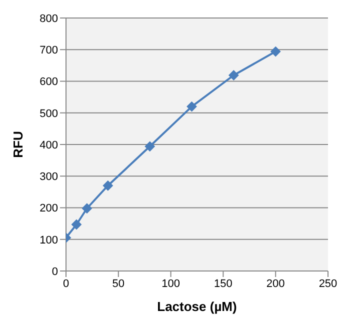 The height and width of the screenshot is (329, 350). I want to click on y-tick-label: 100, so click(49, 240).